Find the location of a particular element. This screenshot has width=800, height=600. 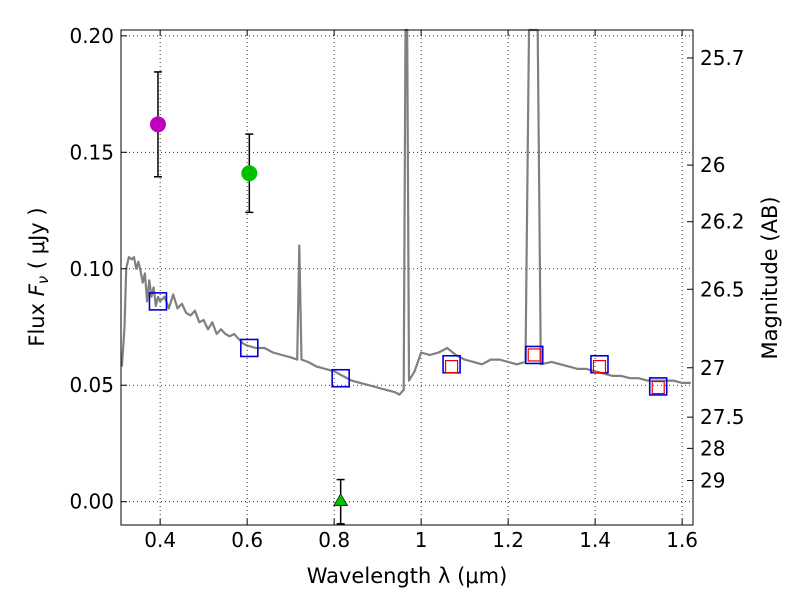

x-axis-label: Wavelength λ (μm) is located at coordinates (407, 576).